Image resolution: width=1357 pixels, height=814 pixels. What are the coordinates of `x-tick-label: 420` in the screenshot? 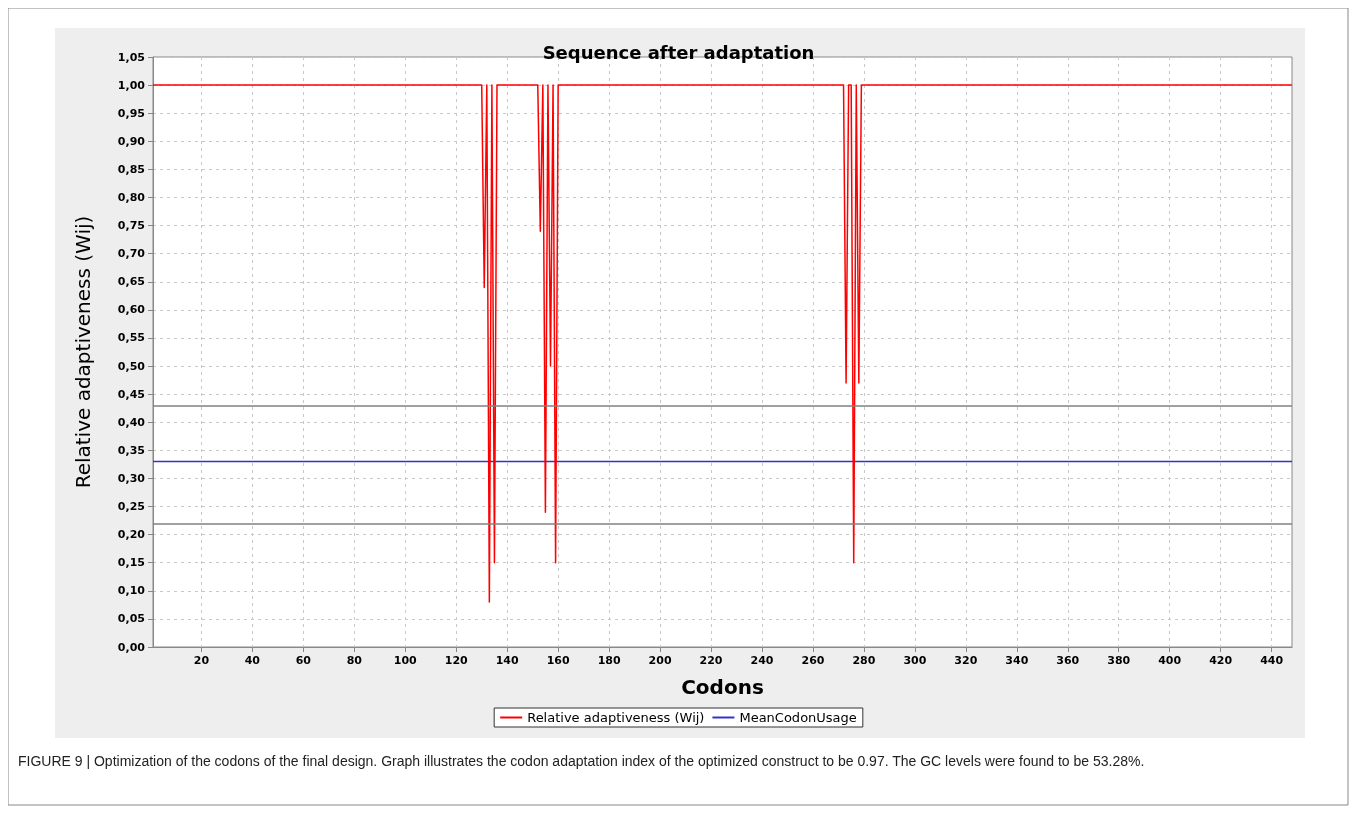 It's located at (1221, 660).